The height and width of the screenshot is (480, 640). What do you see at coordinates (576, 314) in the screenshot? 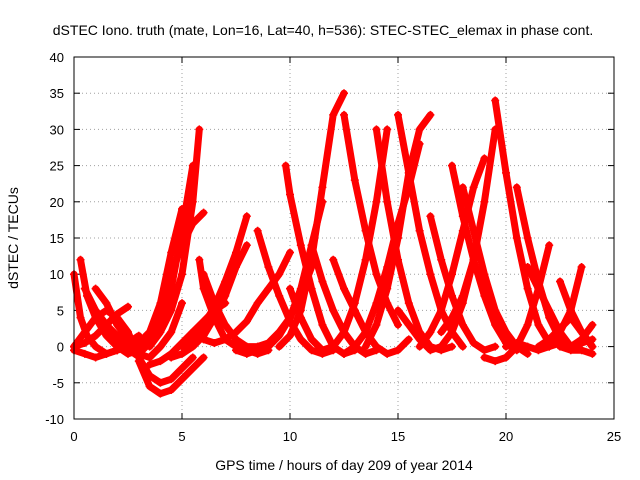
I see `series-line` at bounding box center [576, 314].